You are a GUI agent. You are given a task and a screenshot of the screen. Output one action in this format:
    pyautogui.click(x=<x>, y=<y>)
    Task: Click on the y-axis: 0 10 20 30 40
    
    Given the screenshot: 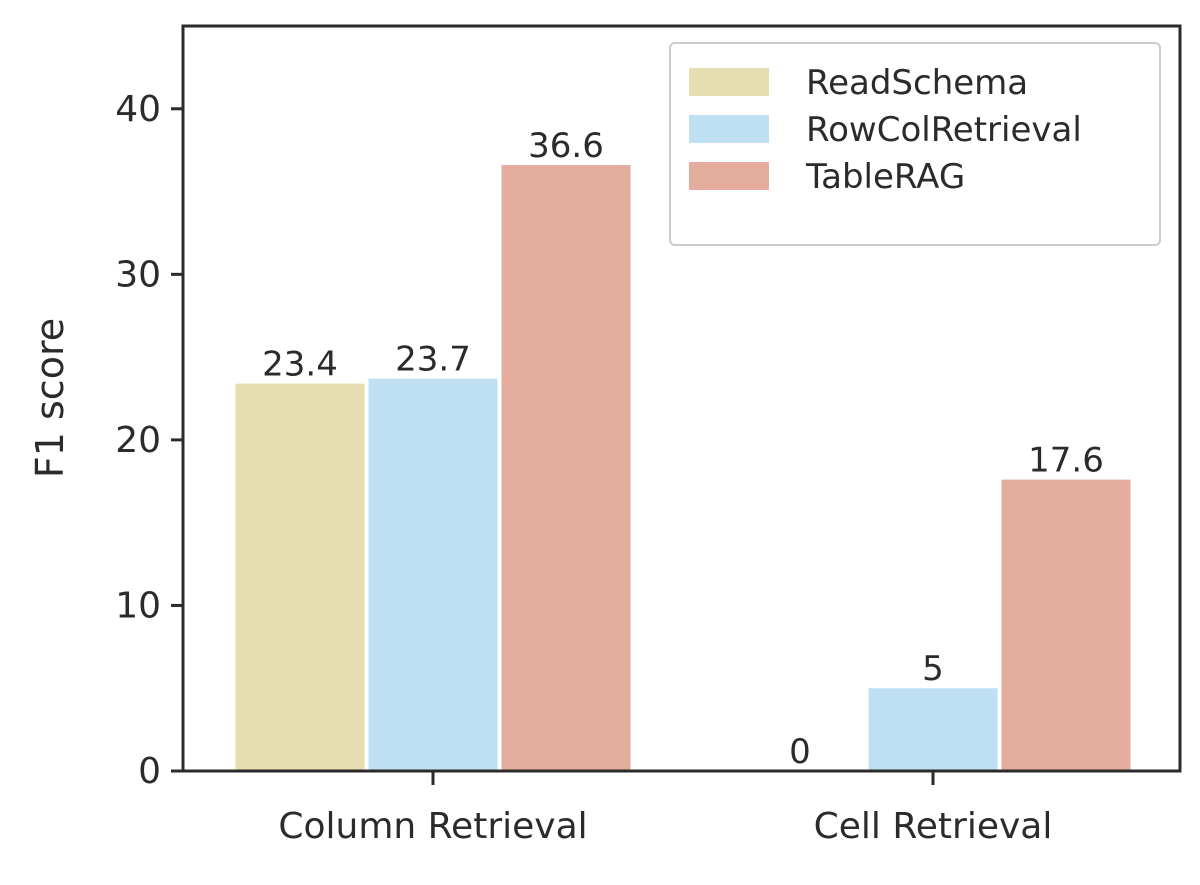 What is the action you would take?
    pyautogui.click(x=149, y=440)
    